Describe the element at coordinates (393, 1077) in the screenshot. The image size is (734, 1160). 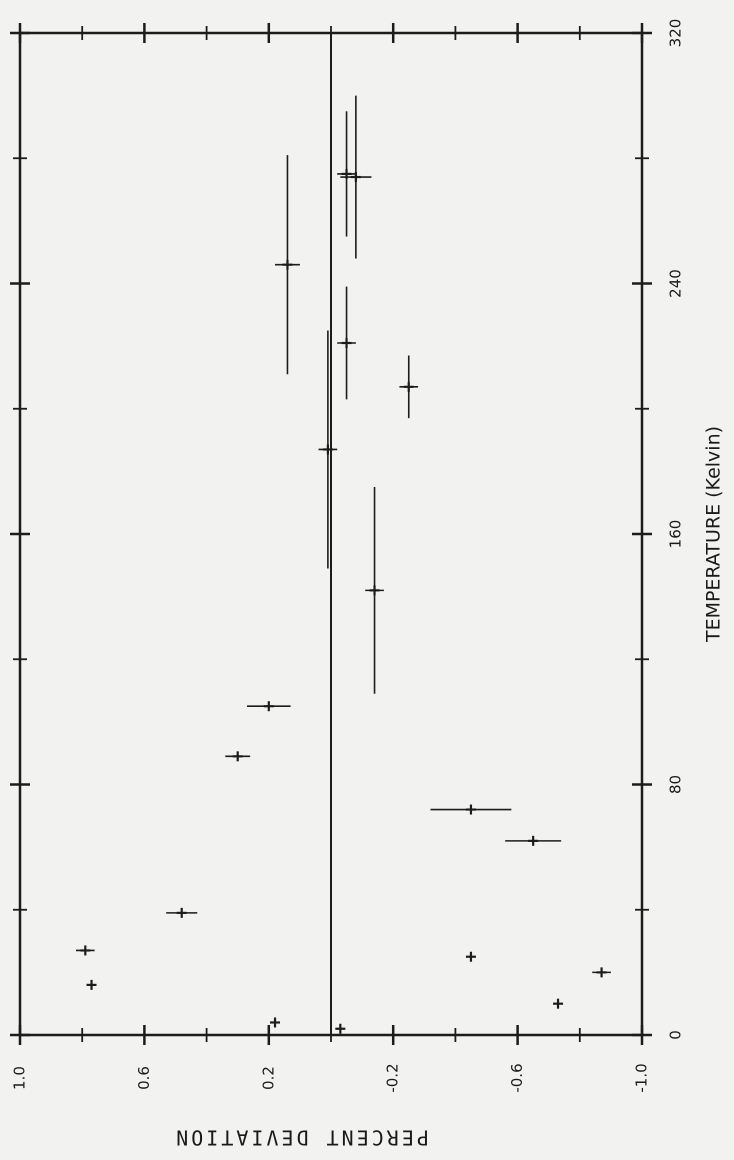
I see `y-tick-label: -0.2` at that location.